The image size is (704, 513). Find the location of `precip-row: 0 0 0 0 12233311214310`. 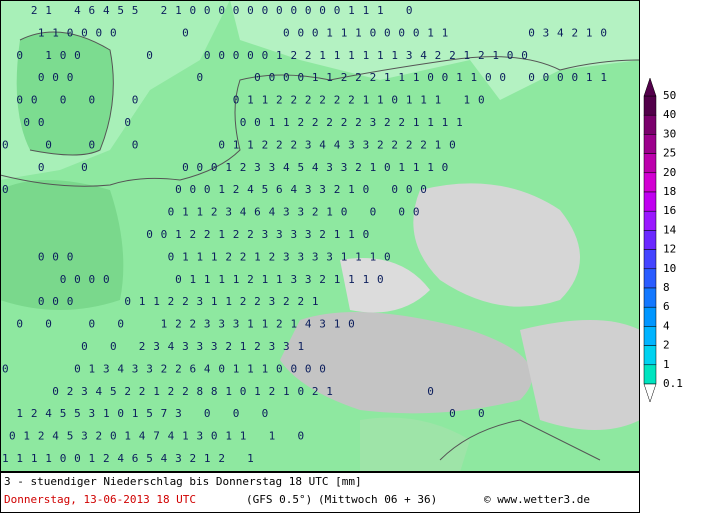

precip-row: 0 0 0 0 12233311214310 is located at coordinates (312, 324).